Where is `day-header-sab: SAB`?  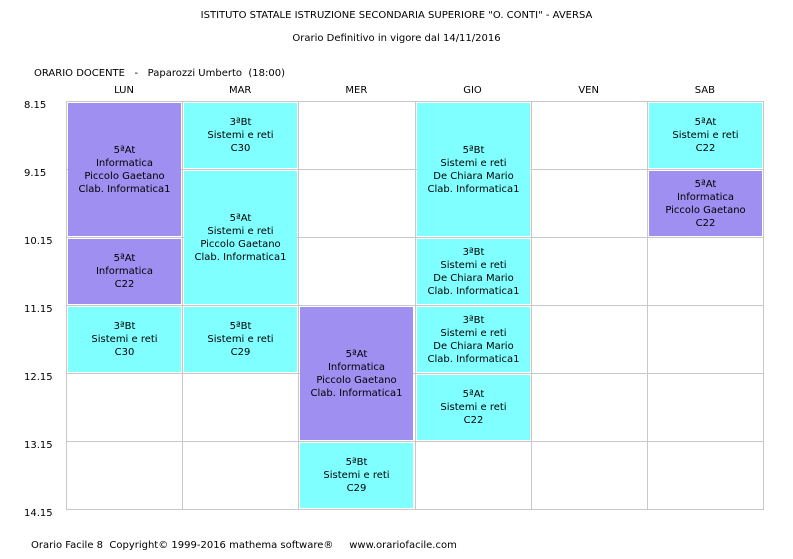 day-header-sab: SAB is located at coordinates (704, 90).